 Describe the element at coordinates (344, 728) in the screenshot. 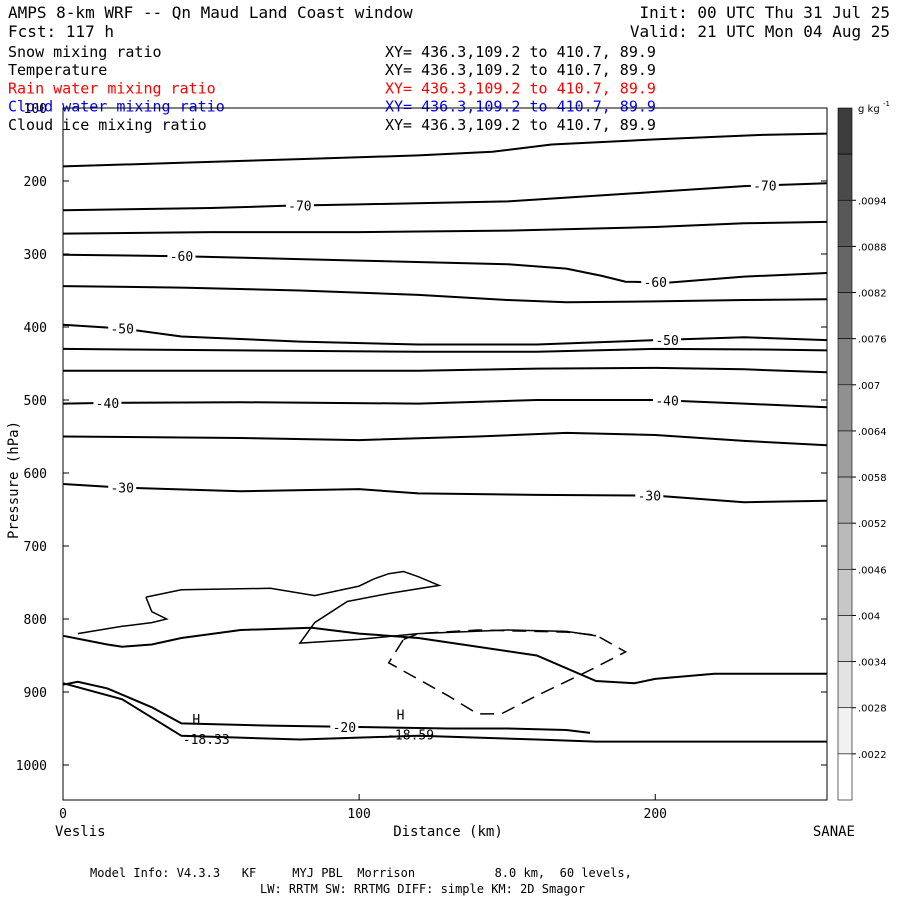

I see `isotherm-label: -20` at that location.